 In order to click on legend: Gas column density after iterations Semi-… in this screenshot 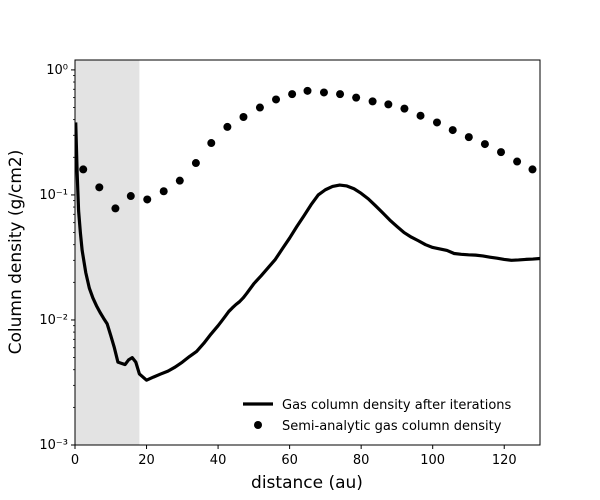, I will do `click(377, 416)`.